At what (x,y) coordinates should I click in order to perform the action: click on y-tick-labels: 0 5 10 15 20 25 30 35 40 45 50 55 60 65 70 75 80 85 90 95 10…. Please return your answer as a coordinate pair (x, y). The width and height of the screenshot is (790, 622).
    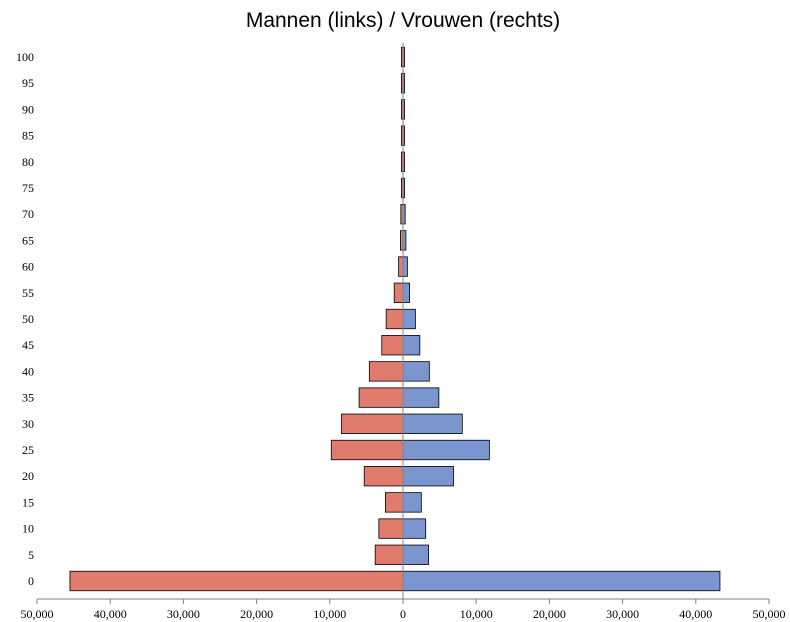
    Looking at the image, I should click on (25, 319).